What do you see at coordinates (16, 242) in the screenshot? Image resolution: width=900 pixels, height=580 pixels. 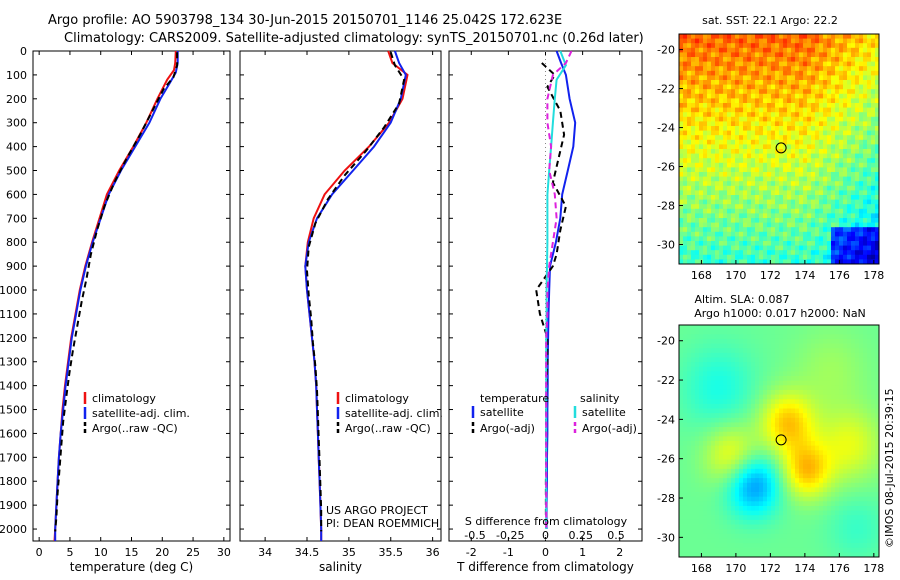 I see `y-tick-label: 800` at bounding box center [16, 242].